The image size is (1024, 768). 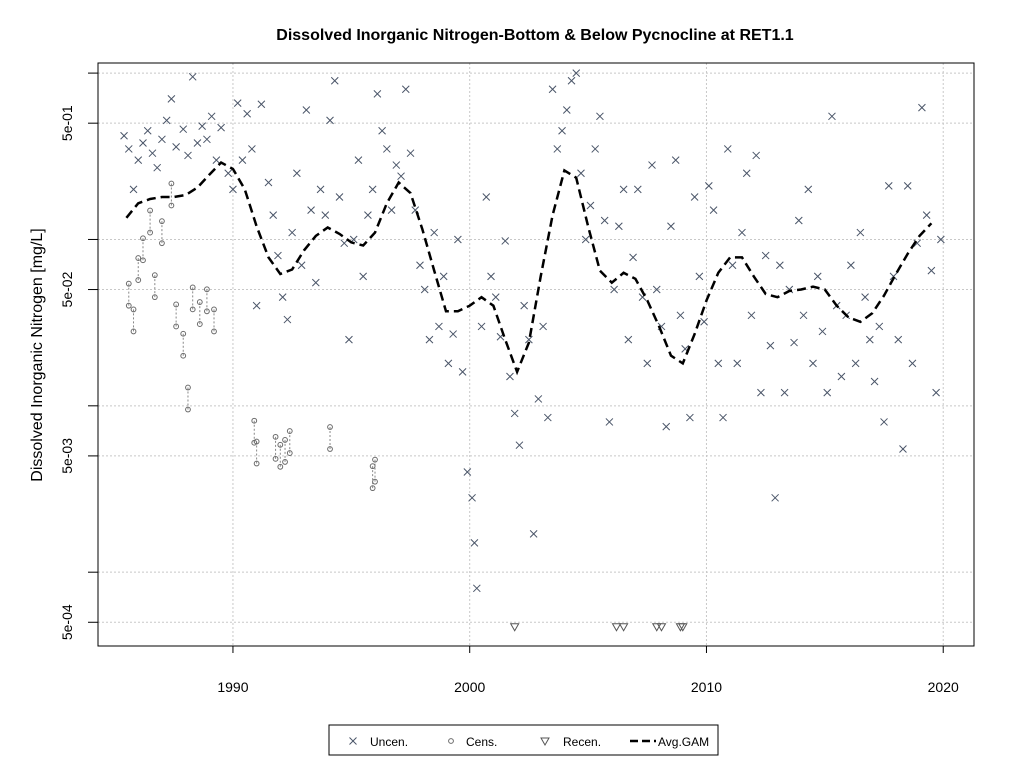 I want to click on recensored-point, so click(x=661, y=627).